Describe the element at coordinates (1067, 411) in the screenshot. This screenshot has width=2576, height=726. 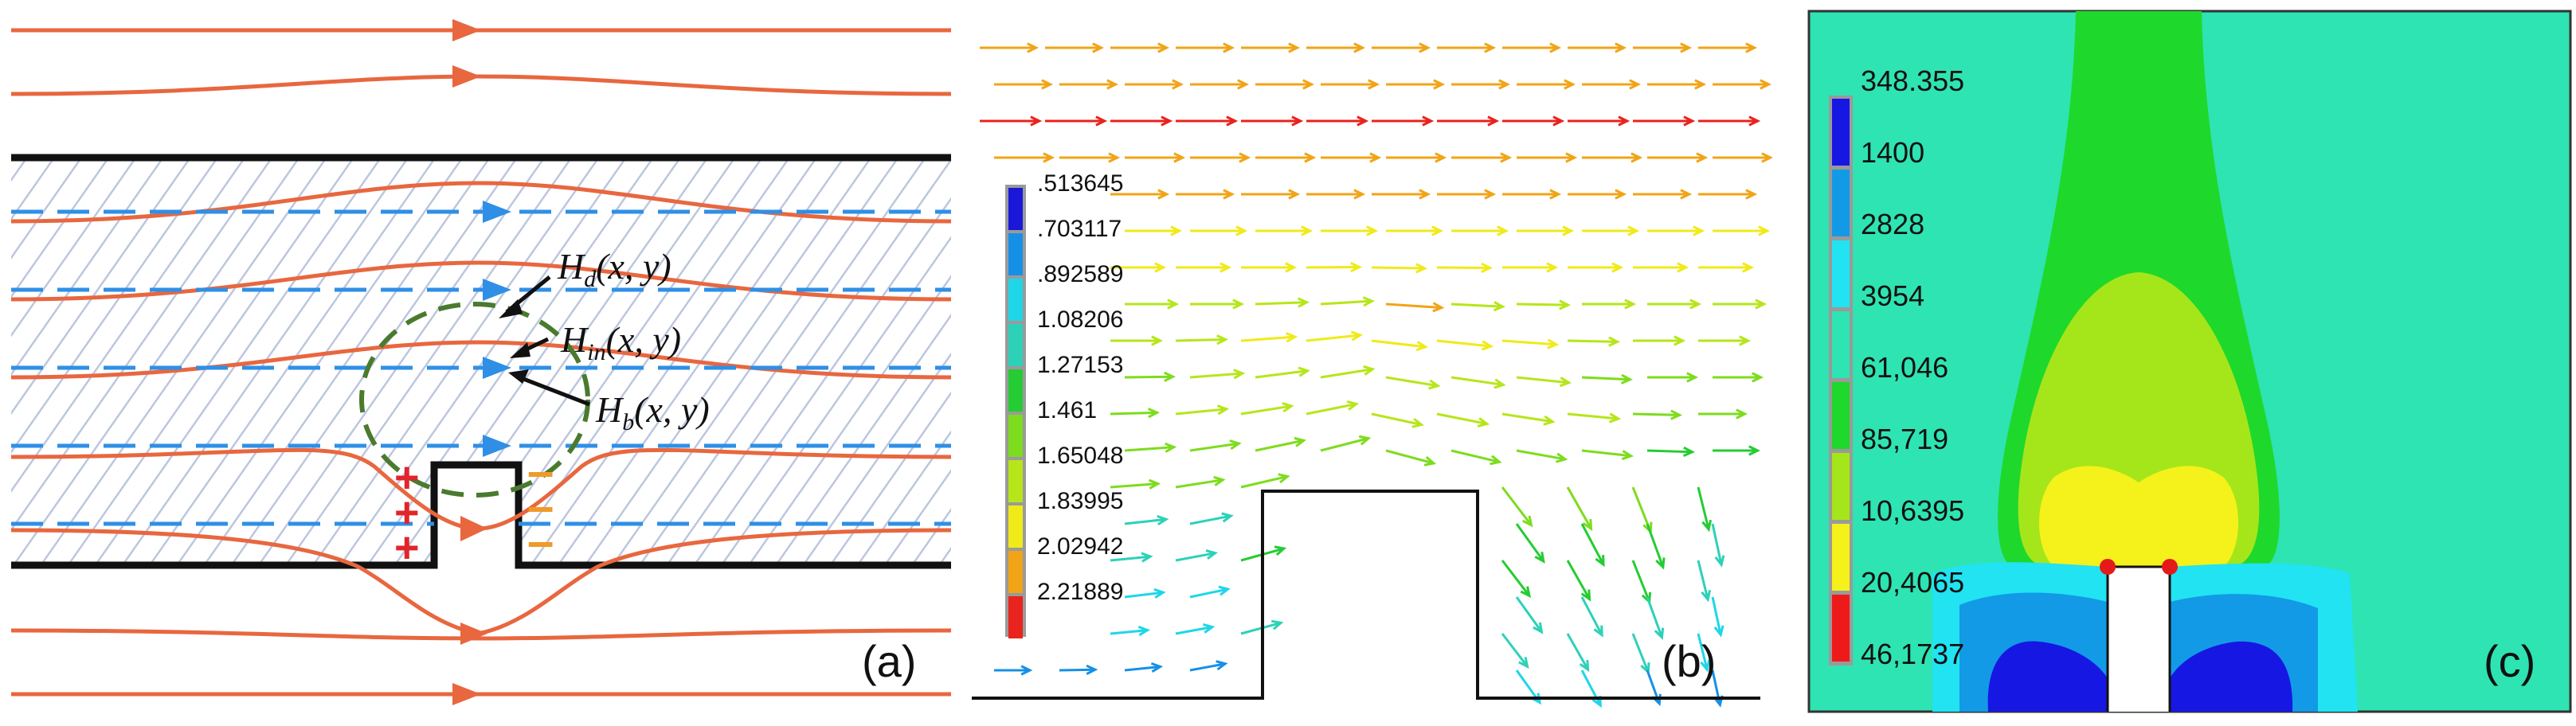
I see `cb-b-label: 1.461` at that location.